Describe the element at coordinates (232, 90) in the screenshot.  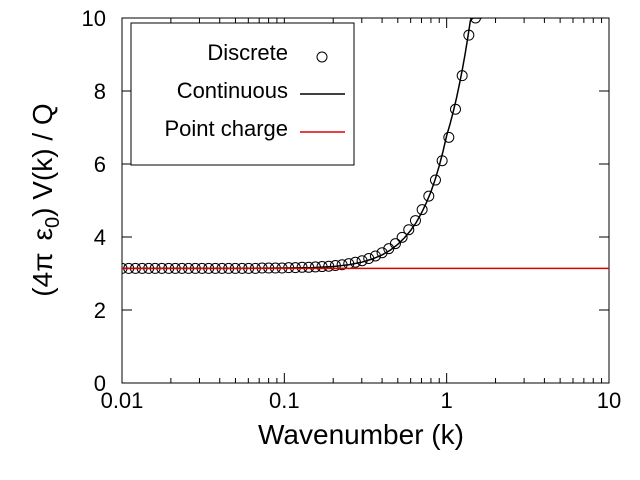
I see `legend-label-continuous: Continuous` at that location.